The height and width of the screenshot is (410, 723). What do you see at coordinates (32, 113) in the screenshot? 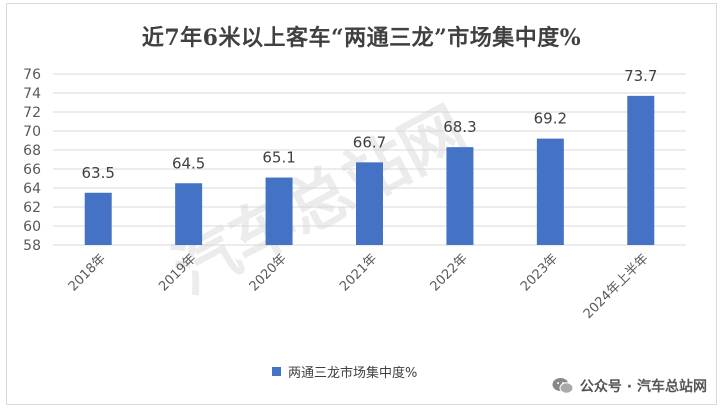
I see `y-tick-label: 72` at bounding box center [32, 113].